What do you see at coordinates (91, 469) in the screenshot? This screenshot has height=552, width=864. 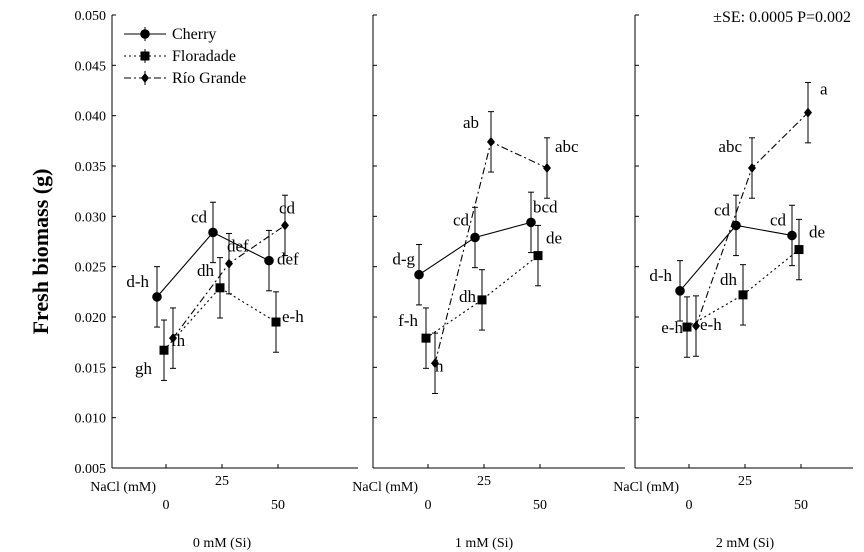 I see `y-tick-label: 0.005` at bounding box center [91, 469].